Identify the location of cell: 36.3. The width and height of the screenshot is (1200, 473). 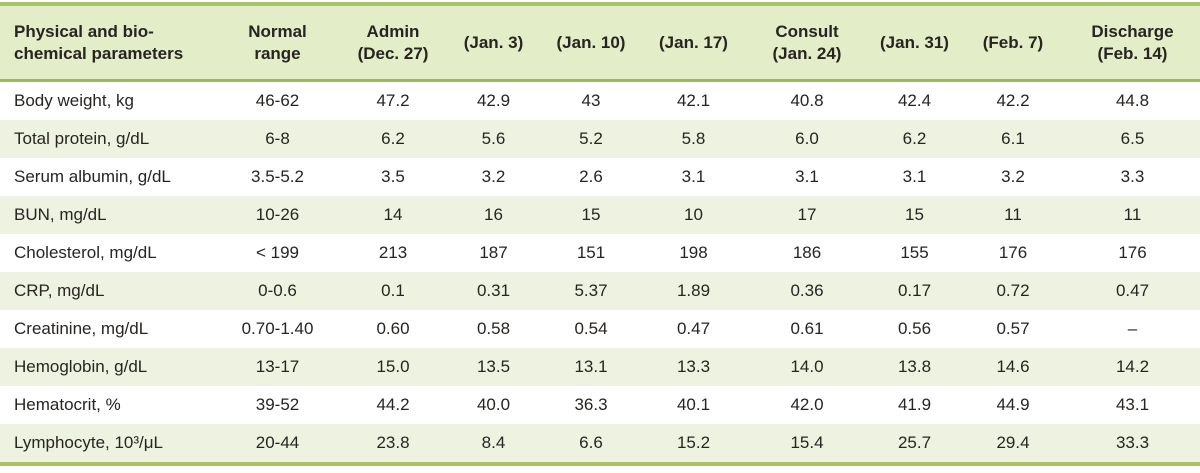
(591, 404).